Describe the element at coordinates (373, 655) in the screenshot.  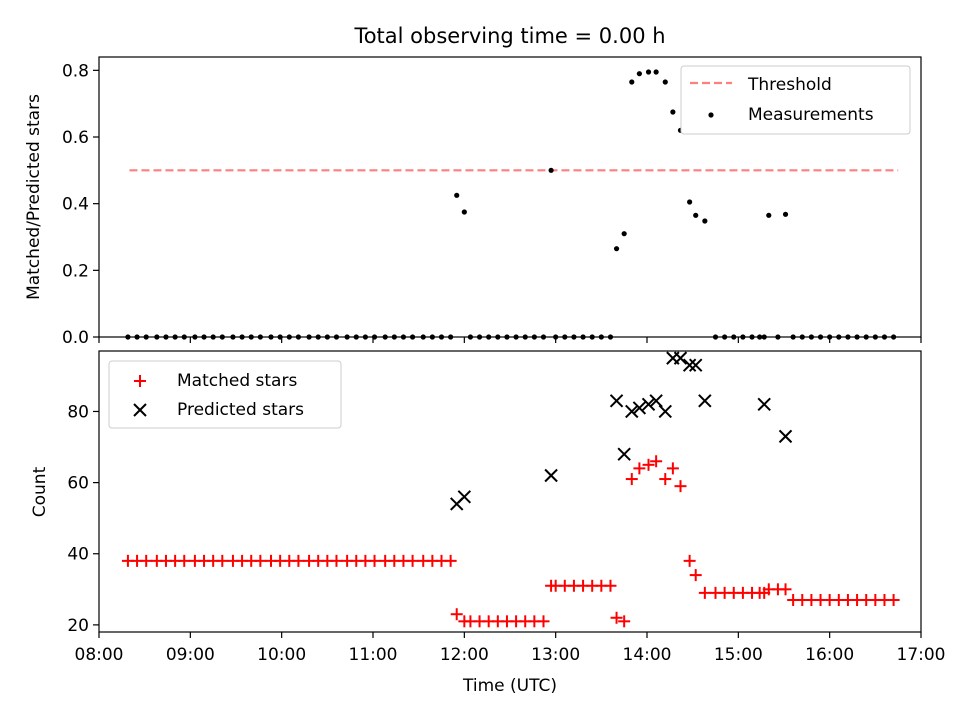
I see `bottom-xtick-label-3: 11:00` at that location.